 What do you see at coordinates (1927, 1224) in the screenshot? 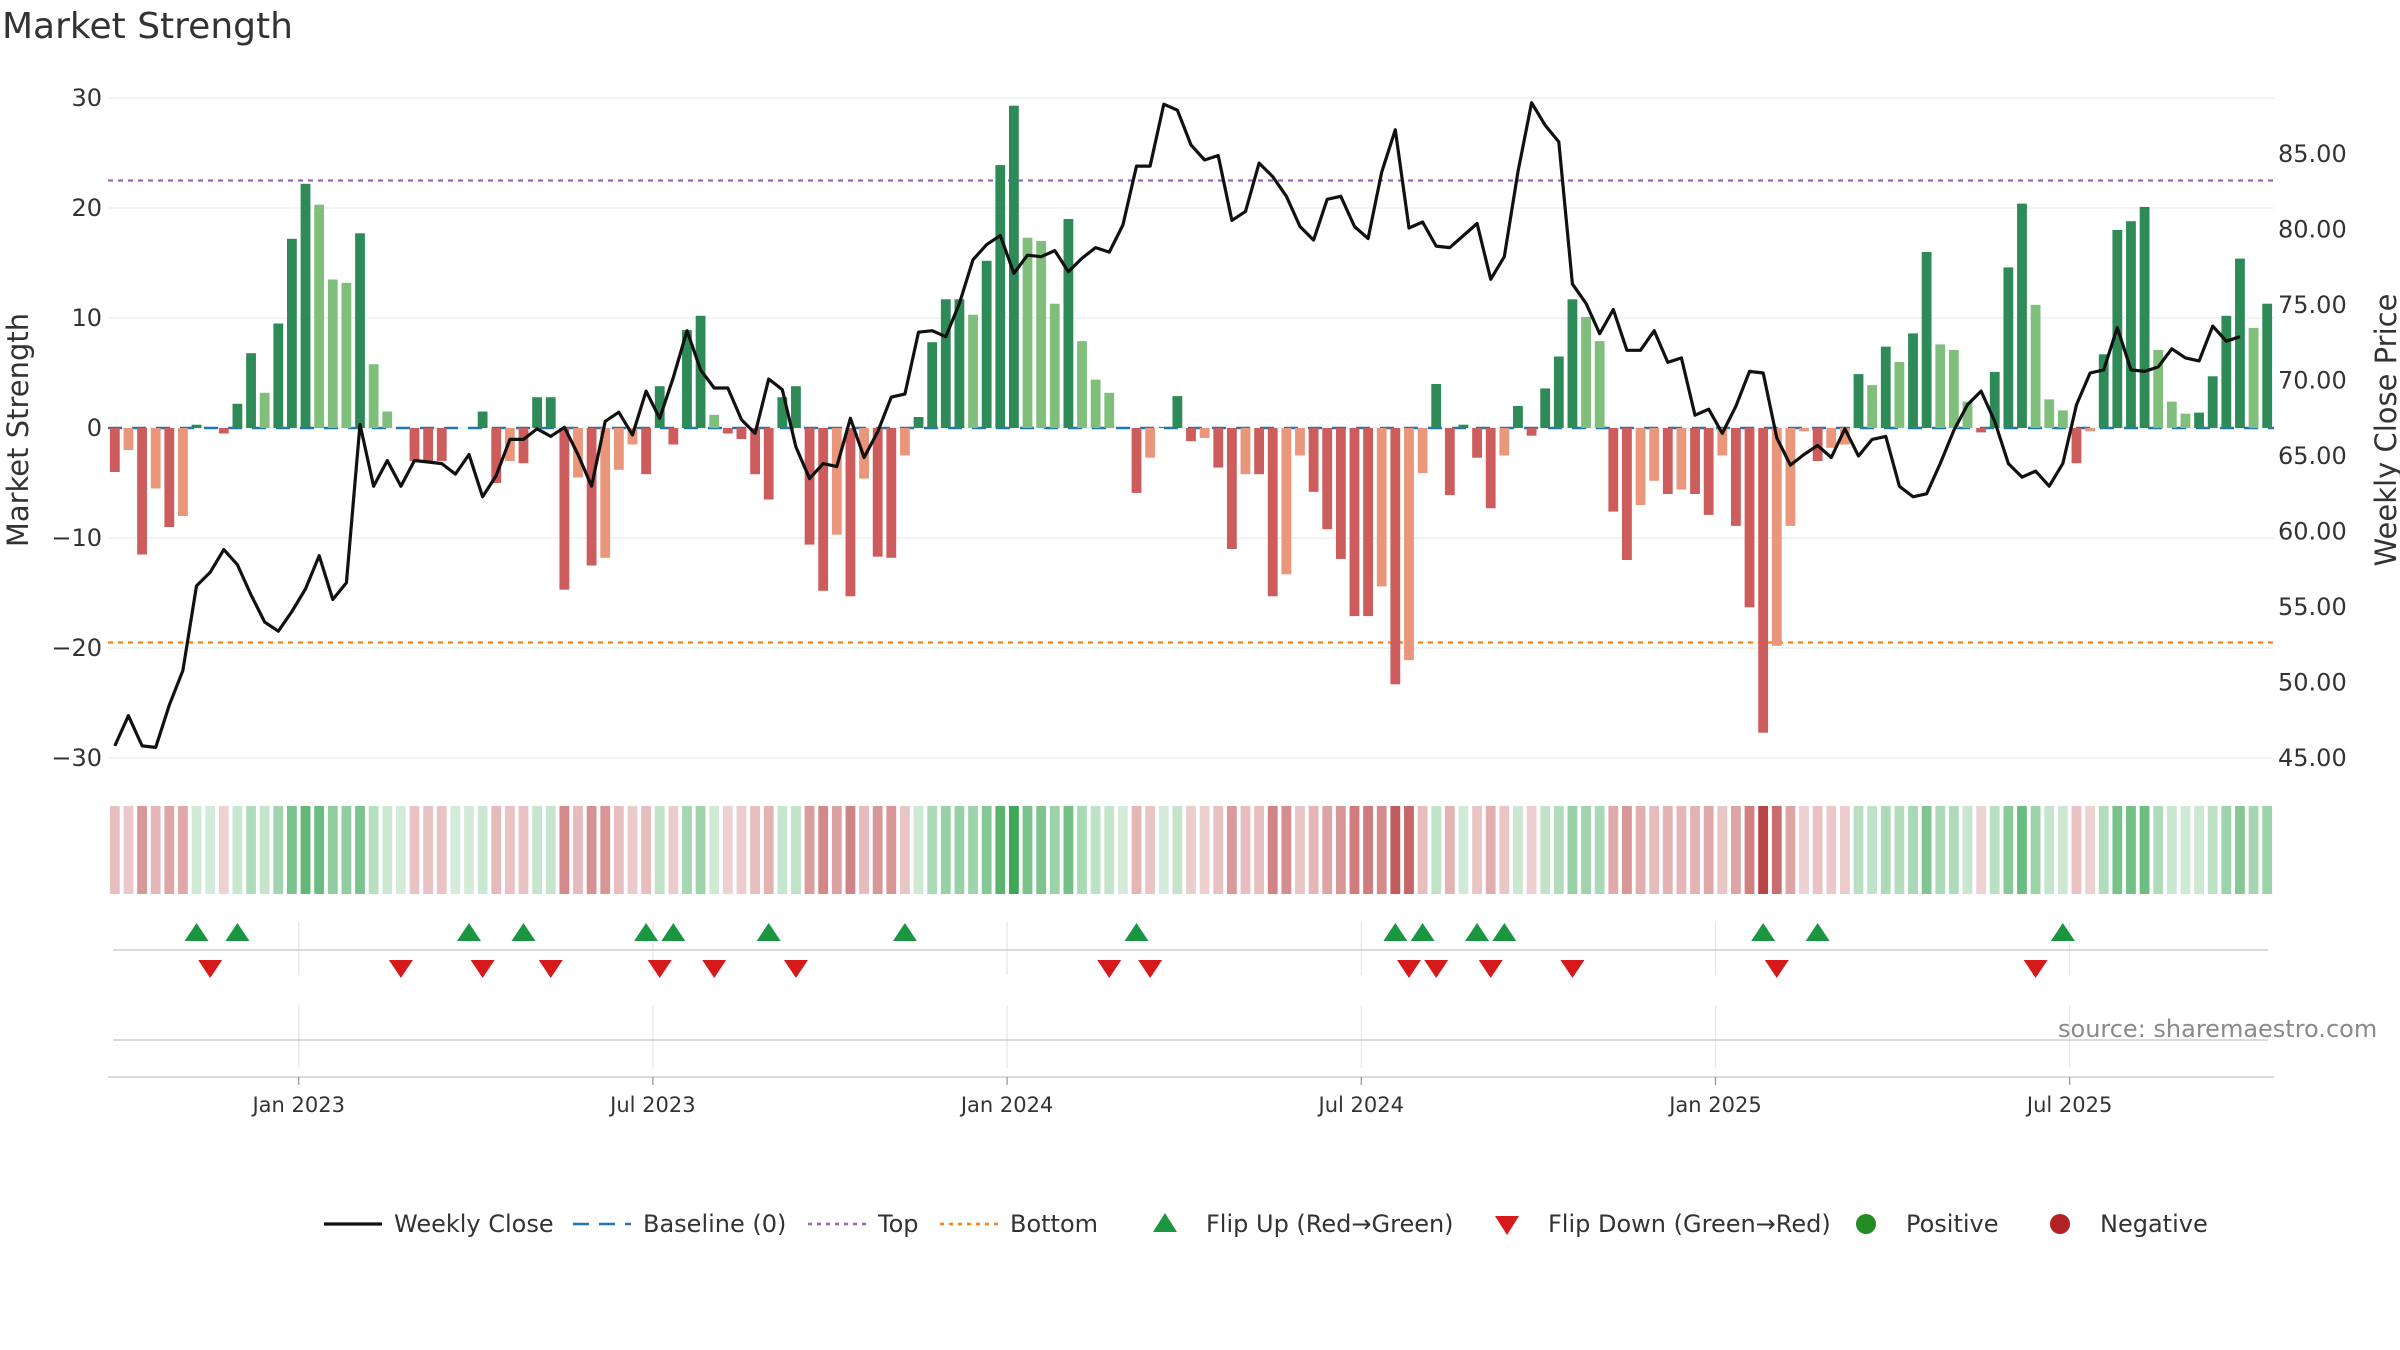
I see `legend-item: Positive` at bounding box center [1927, 1224].